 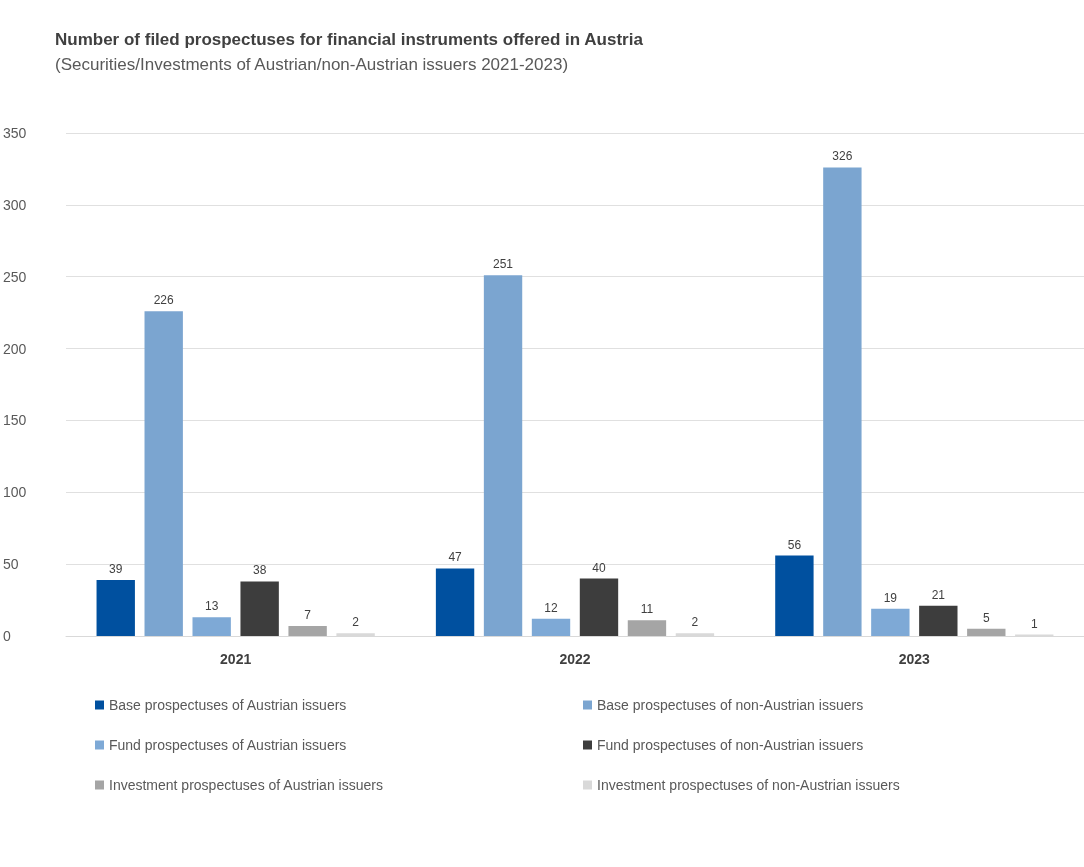 What do you see at coordinates (246, 785) in the screenshot?
I see `legend-label: Investment prospectuses of Austrian issuers` at bounding box center [246, 785].